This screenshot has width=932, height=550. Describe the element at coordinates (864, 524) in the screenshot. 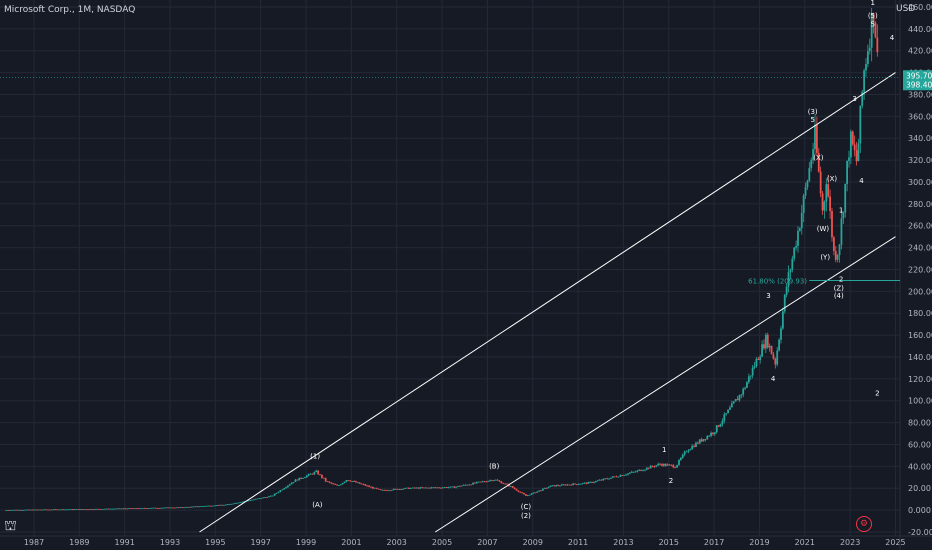

I see `settings-icon: ⚙` at that location.